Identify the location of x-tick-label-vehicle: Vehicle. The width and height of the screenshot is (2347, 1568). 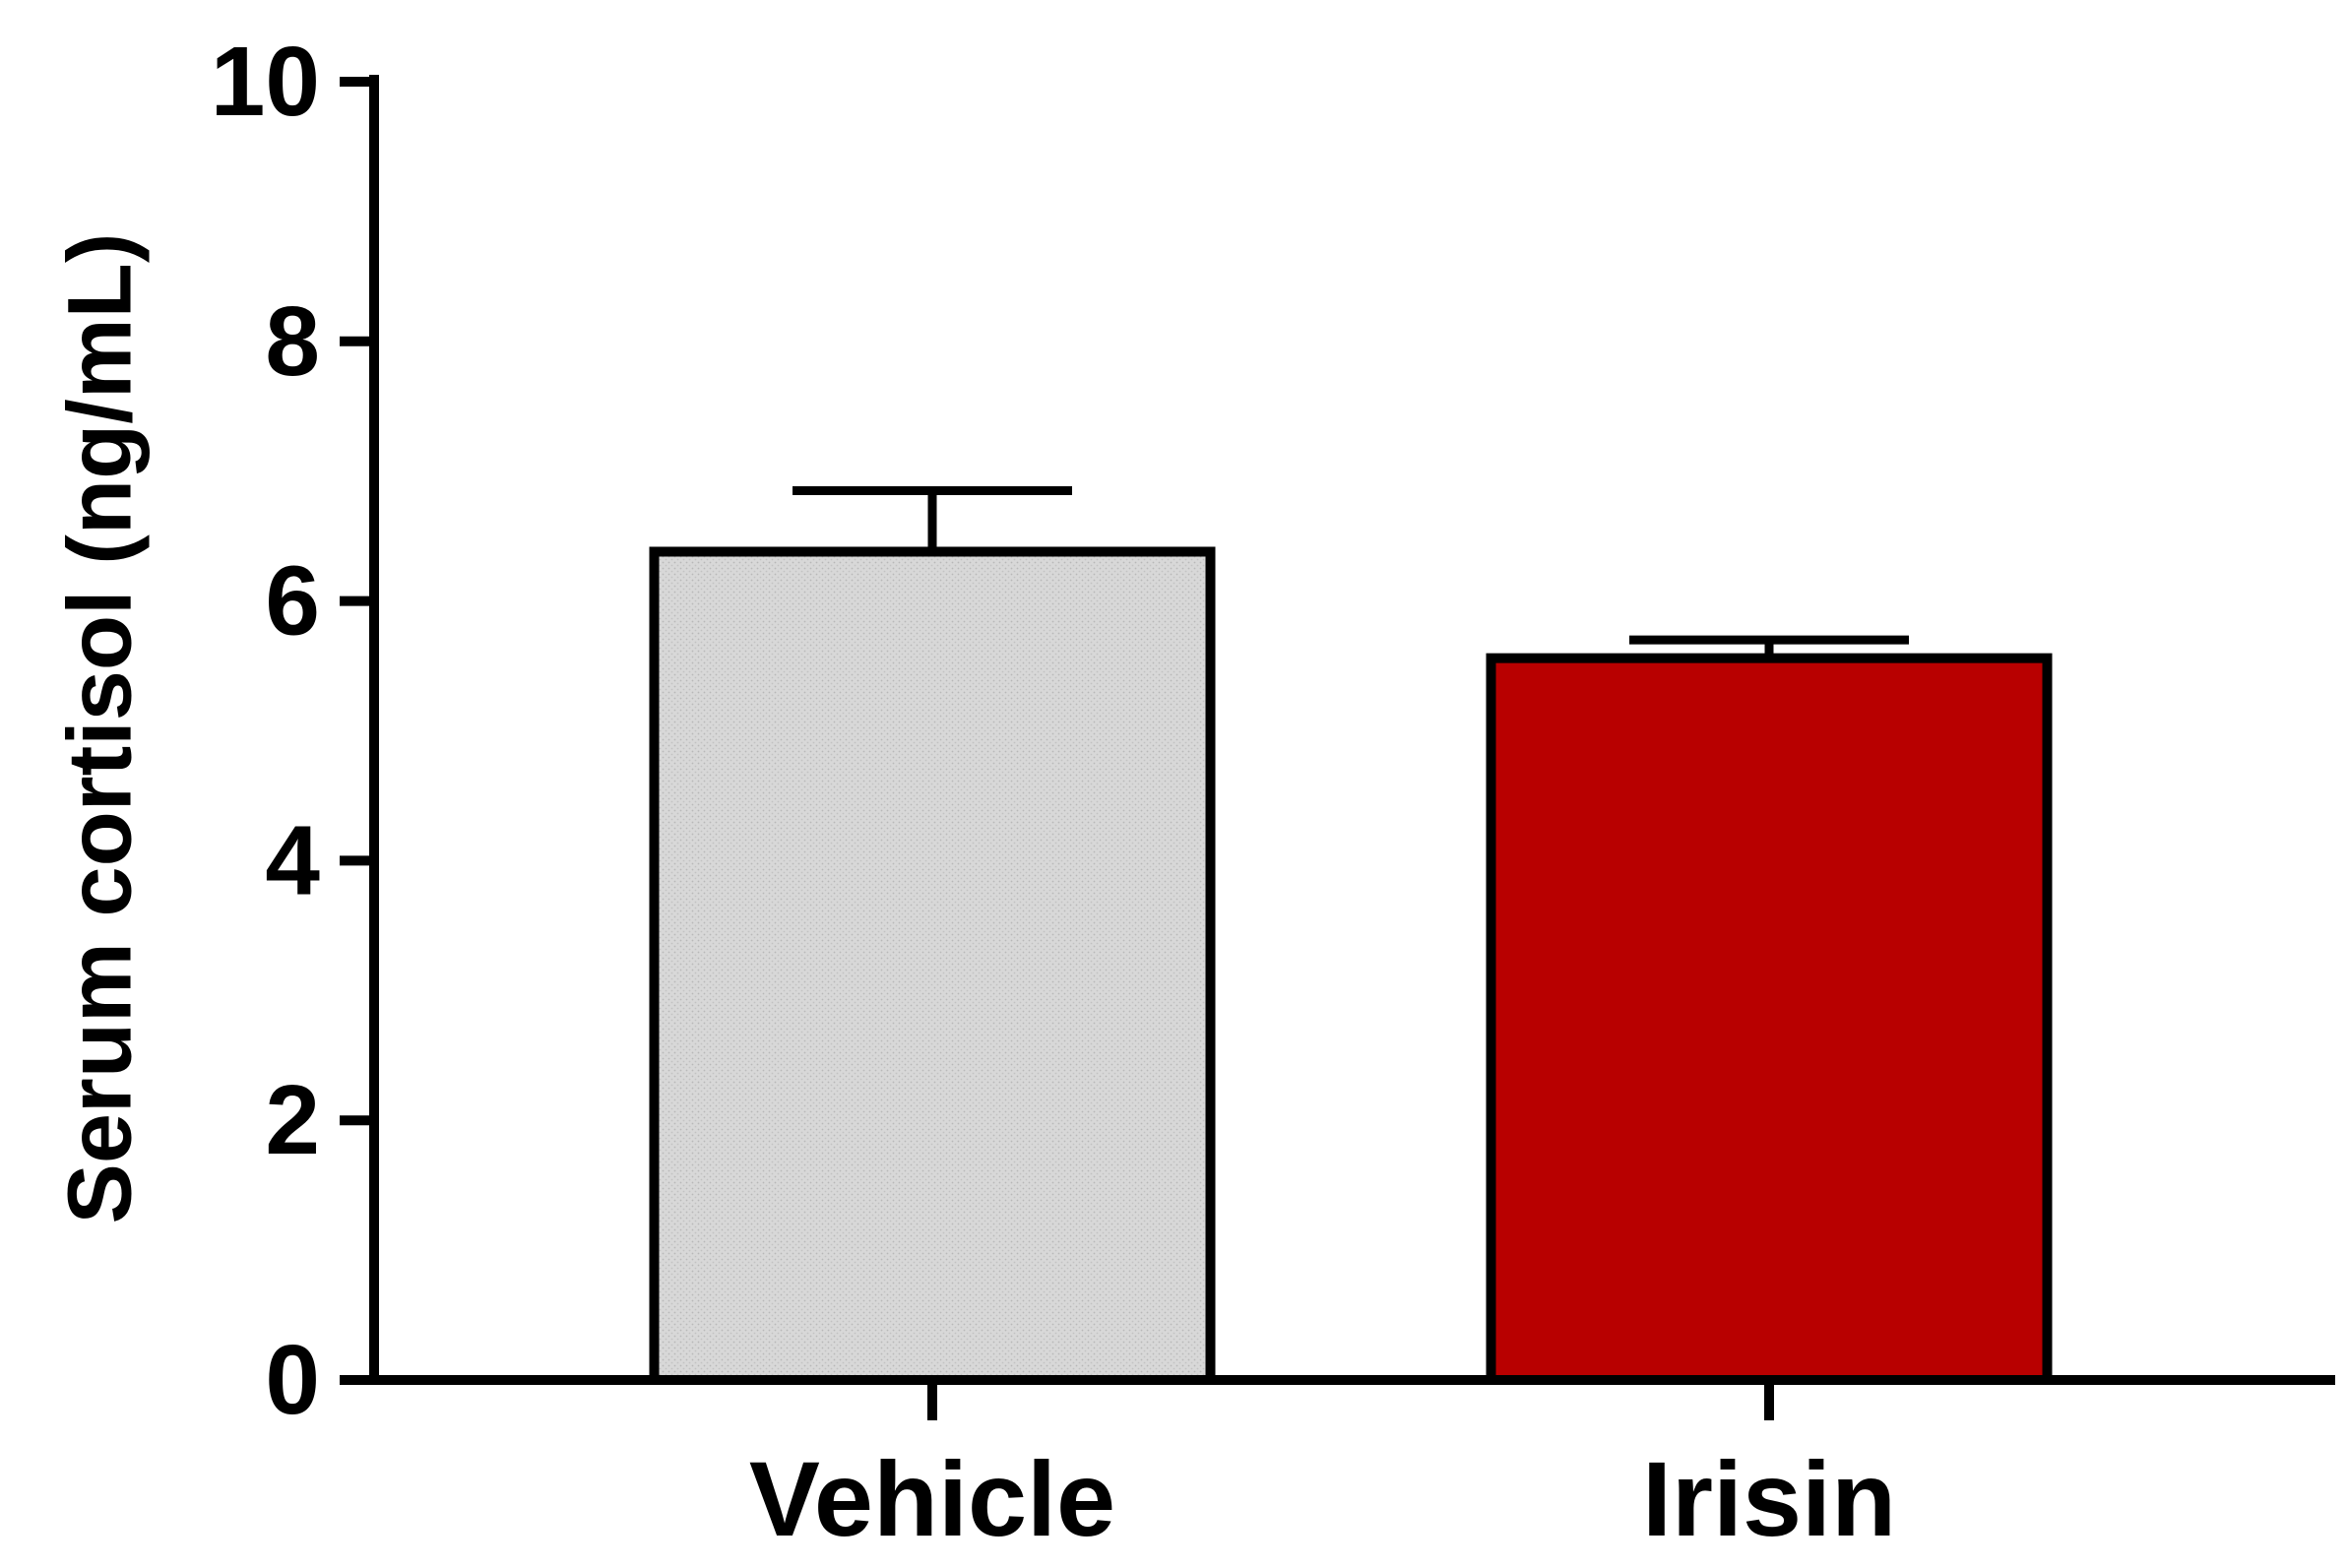
(932, 1498).